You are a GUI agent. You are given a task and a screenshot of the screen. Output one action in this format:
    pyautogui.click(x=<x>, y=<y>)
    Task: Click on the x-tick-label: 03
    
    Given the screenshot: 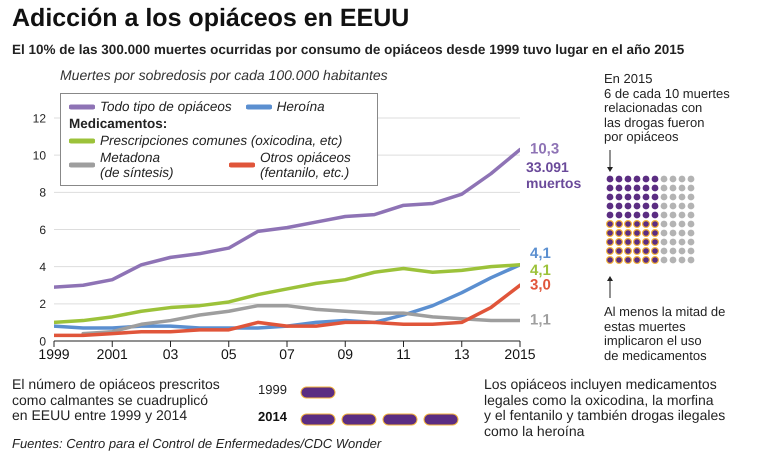 What is the action you would take?
    pyautogui.click(x=170, y=354)
    